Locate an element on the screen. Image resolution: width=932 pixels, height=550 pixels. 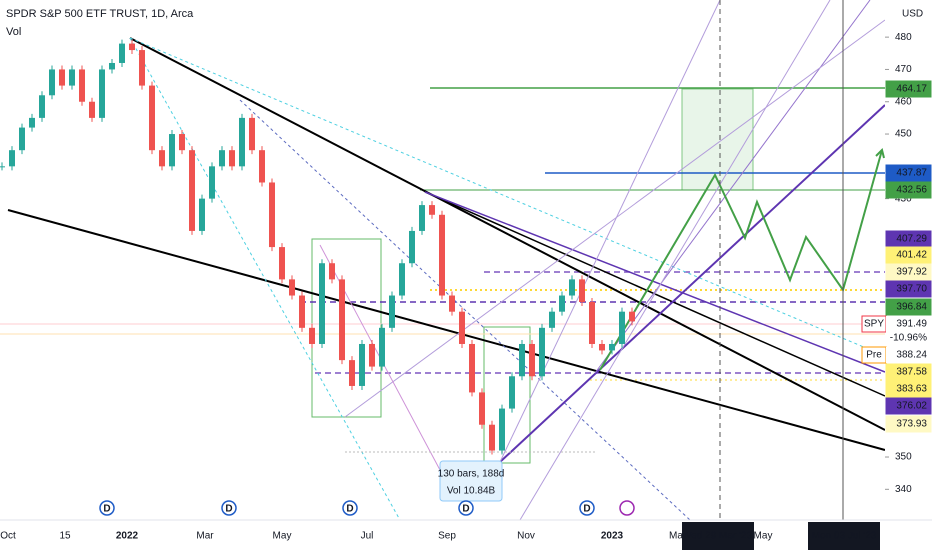
x-tick-label: May is located at coordinates (763, 536).